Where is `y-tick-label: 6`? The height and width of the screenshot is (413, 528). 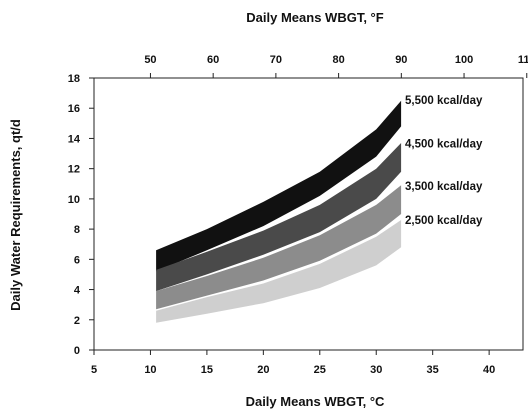
y-tick-label: 6 is located at coordinates (77, 260).